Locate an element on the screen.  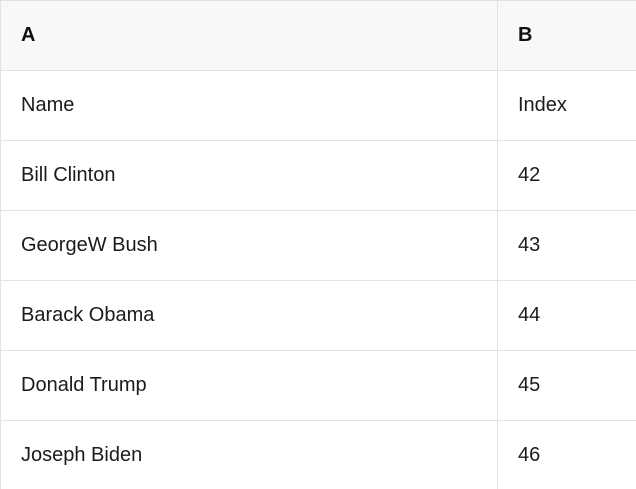
cell-a6-joseph-biden: Joseph Biden is located at coordinates (249, 454).